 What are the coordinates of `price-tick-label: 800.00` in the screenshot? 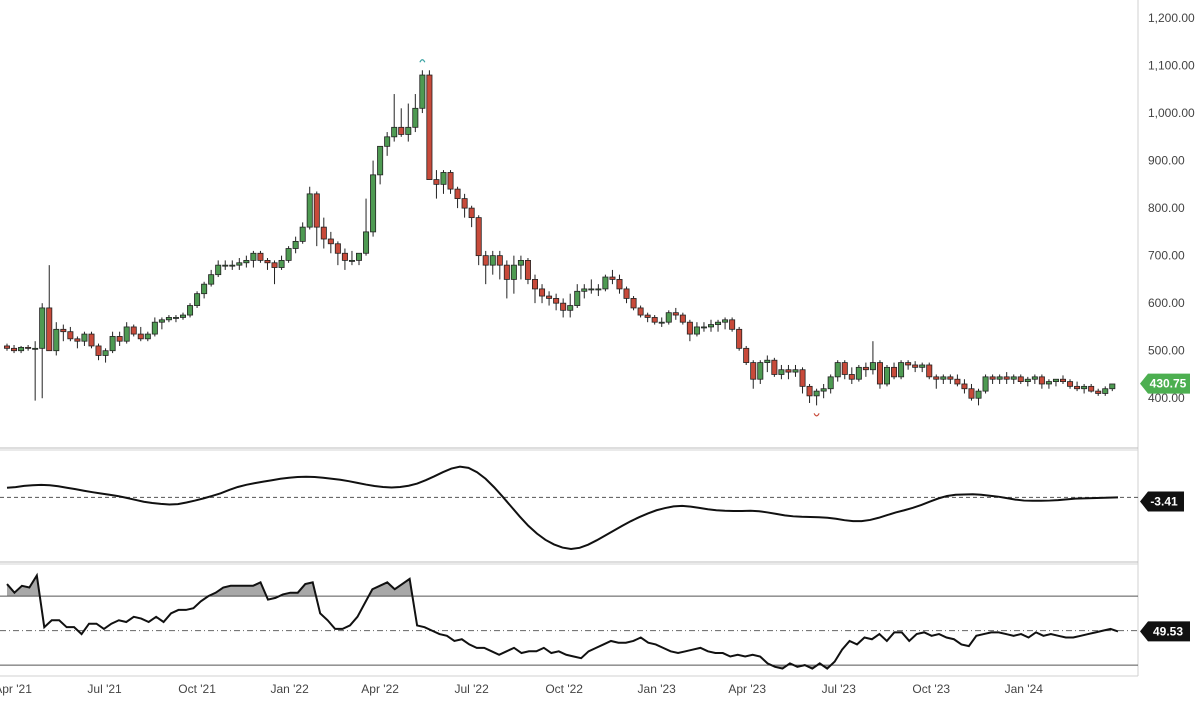 It's located at (1166, 208).